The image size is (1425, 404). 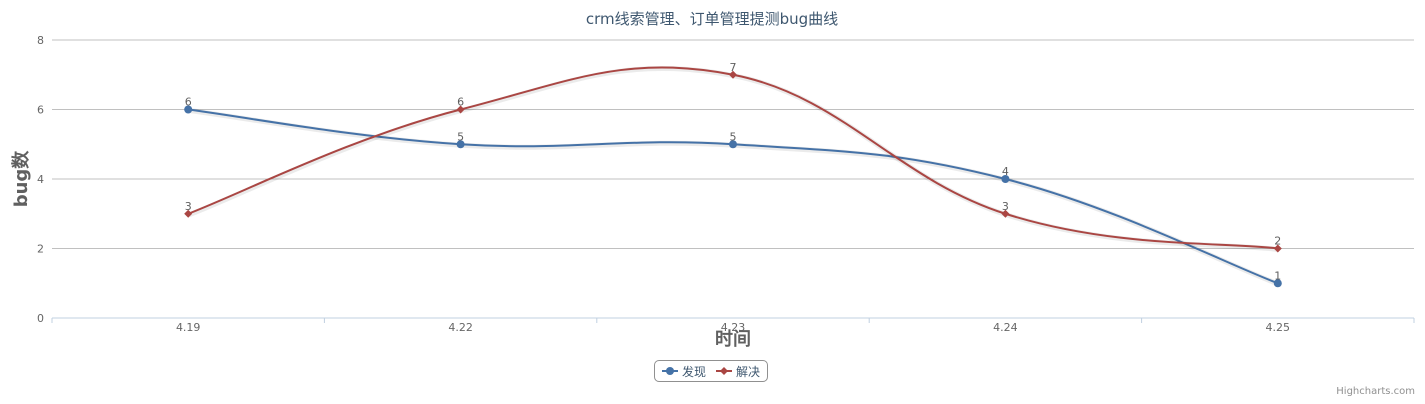 What do you see at coordinates (1375, 391) in the screenshot?
I see `credits-link: Highcharts.com` at bounding box center [1375, 391].